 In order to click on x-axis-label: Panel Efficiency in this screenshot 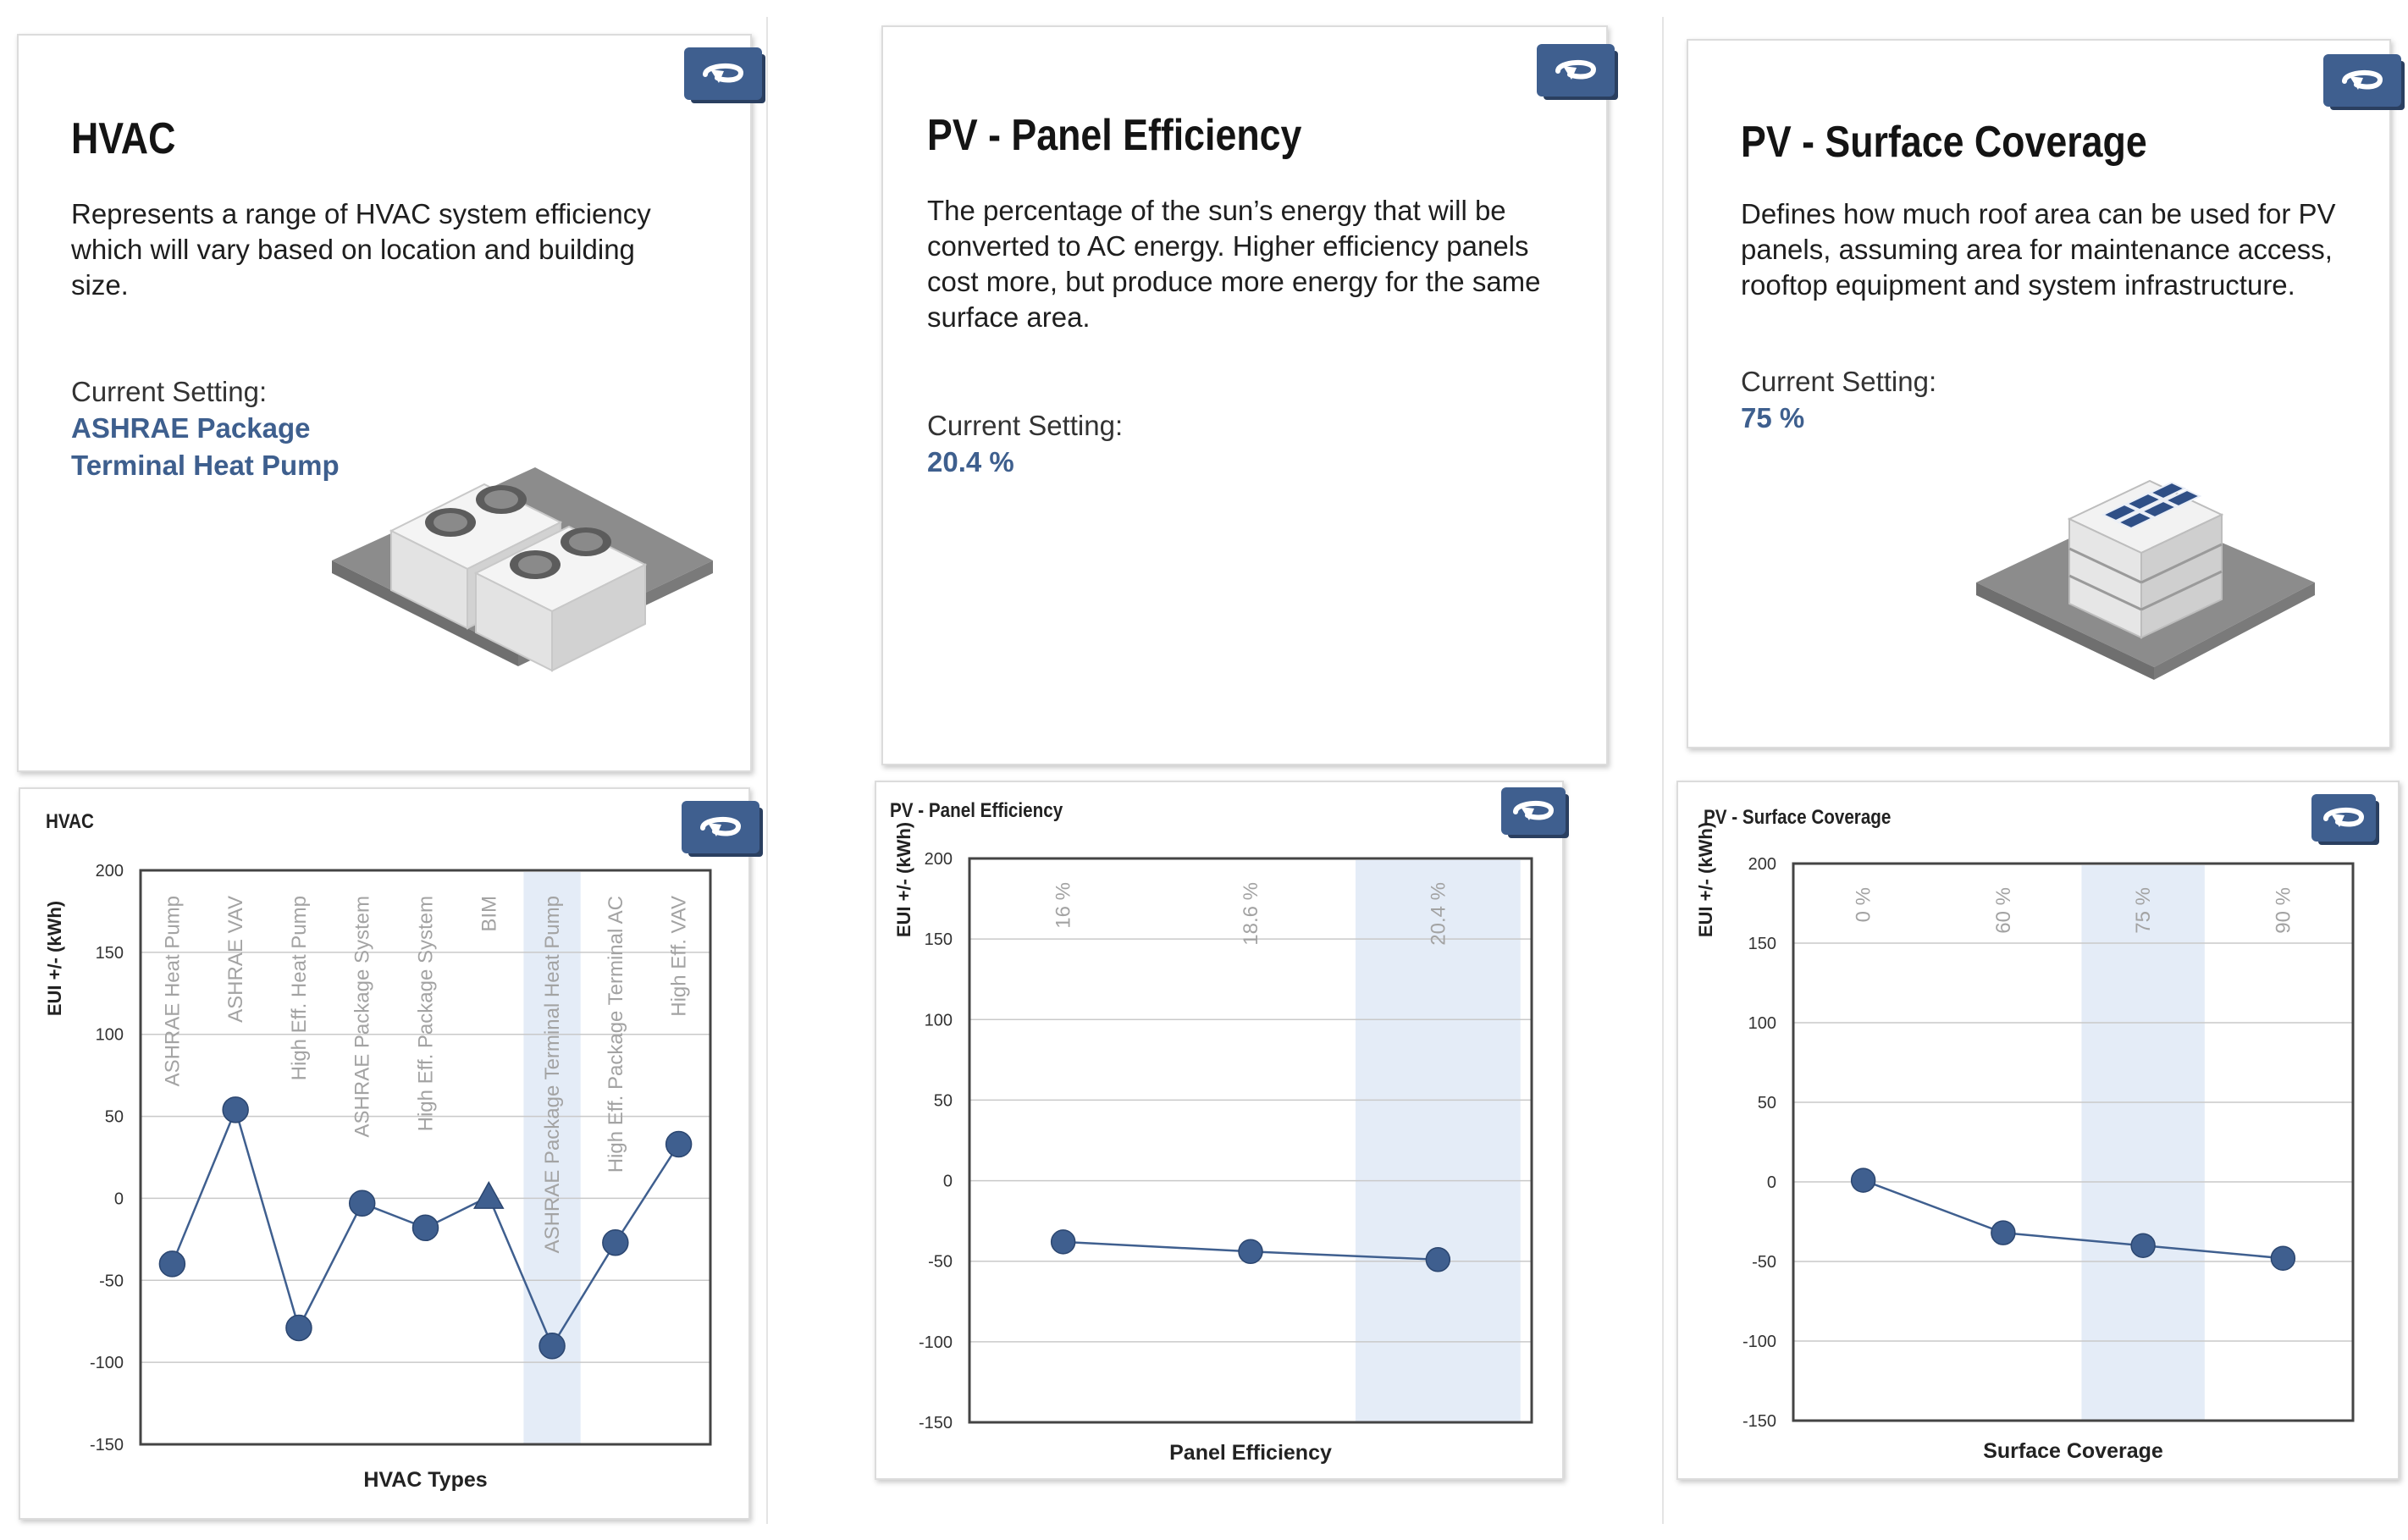, I will do `click(1250, 1453)`.